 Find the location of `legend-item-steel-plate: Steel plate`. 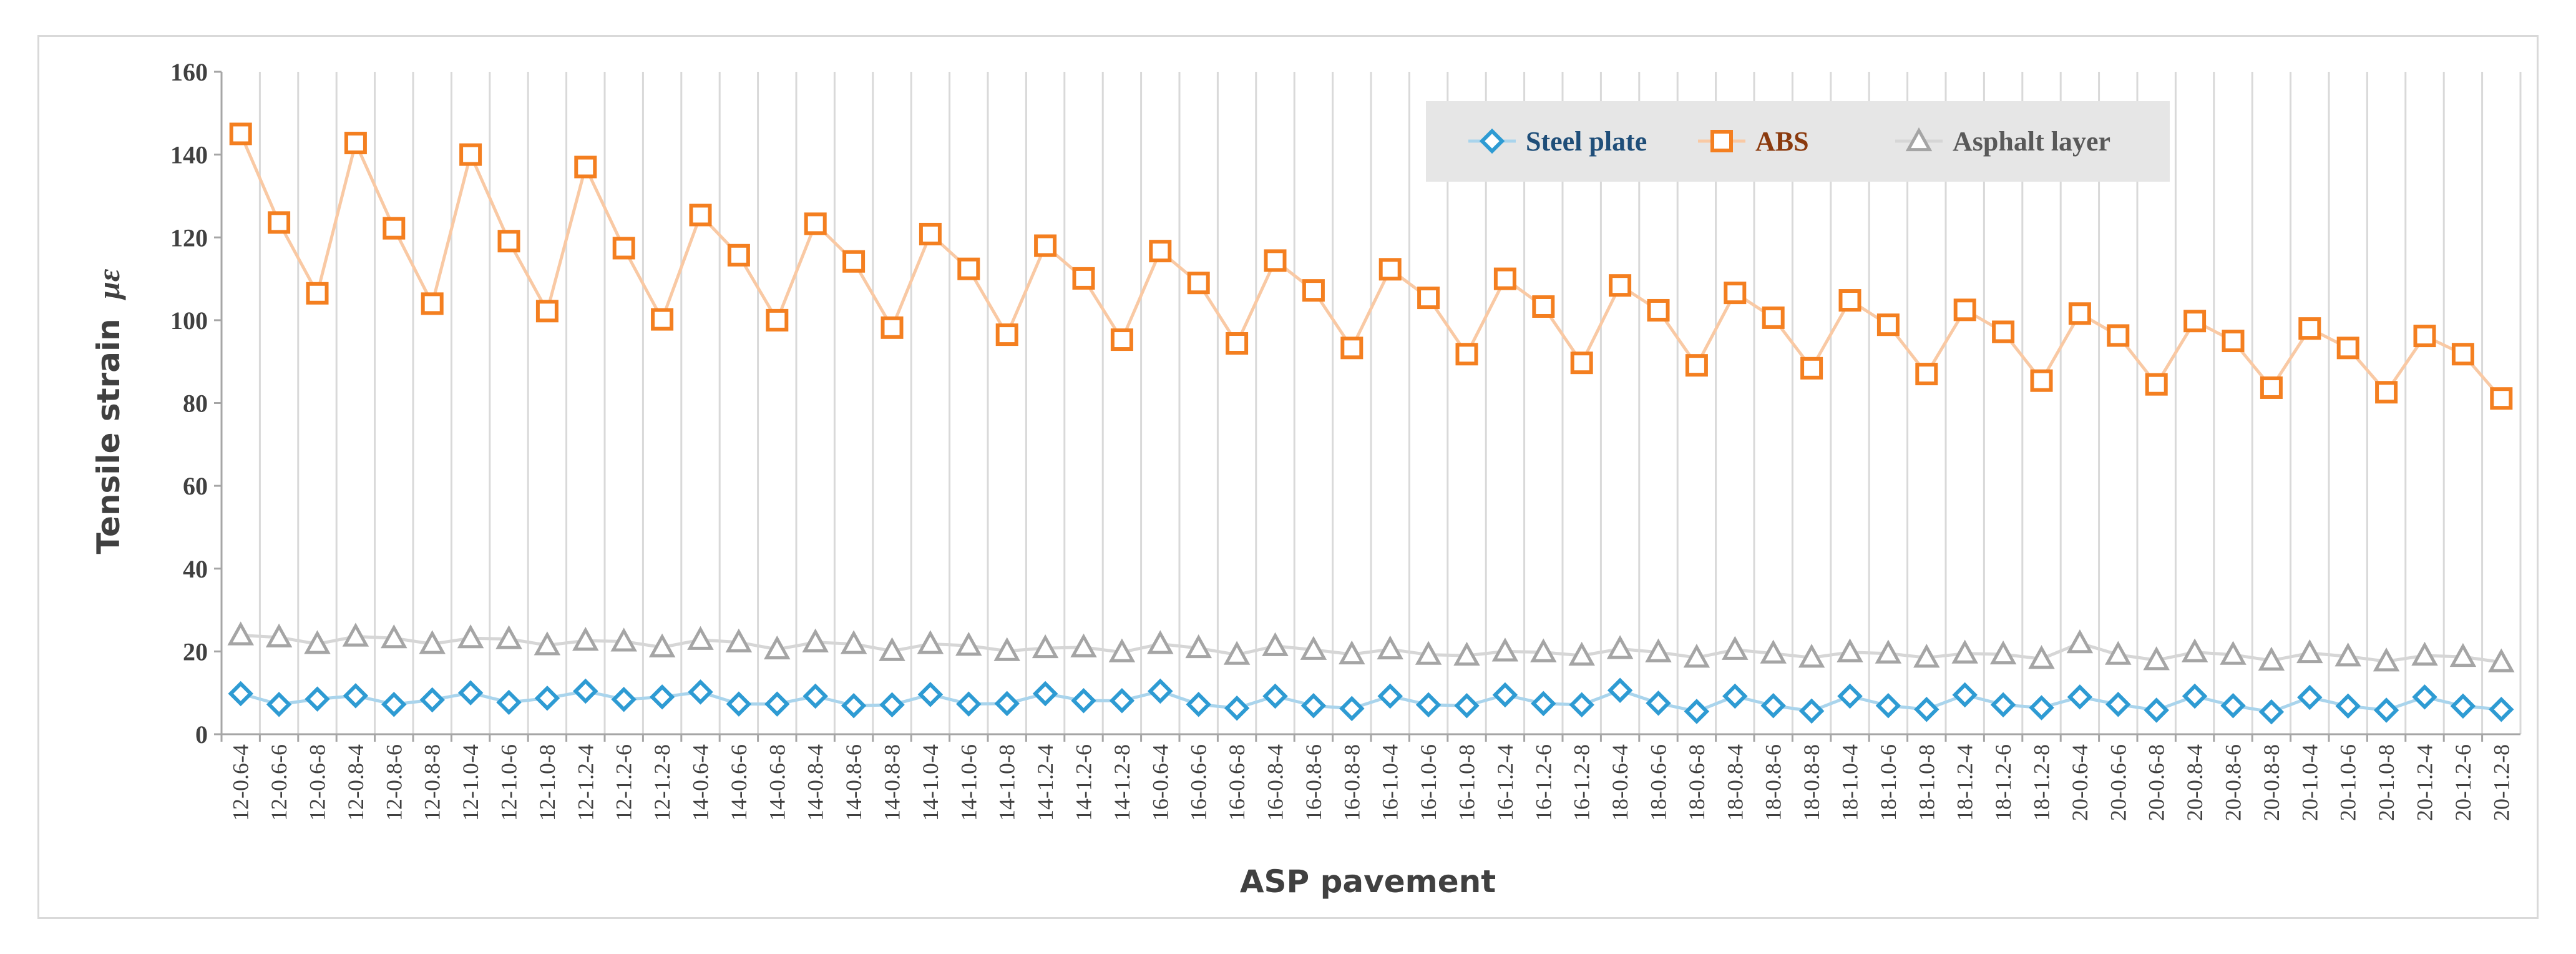

legend-item-steel-plate: Steel plate is located at coordinates (1557, 141).